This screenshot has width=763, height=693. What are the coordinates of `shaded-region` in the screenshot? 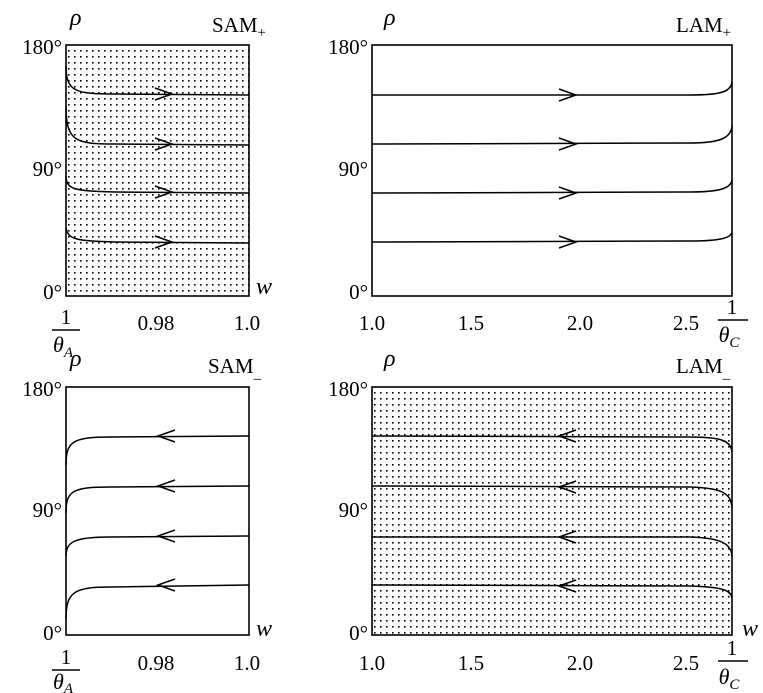 It's located at (157, 170).